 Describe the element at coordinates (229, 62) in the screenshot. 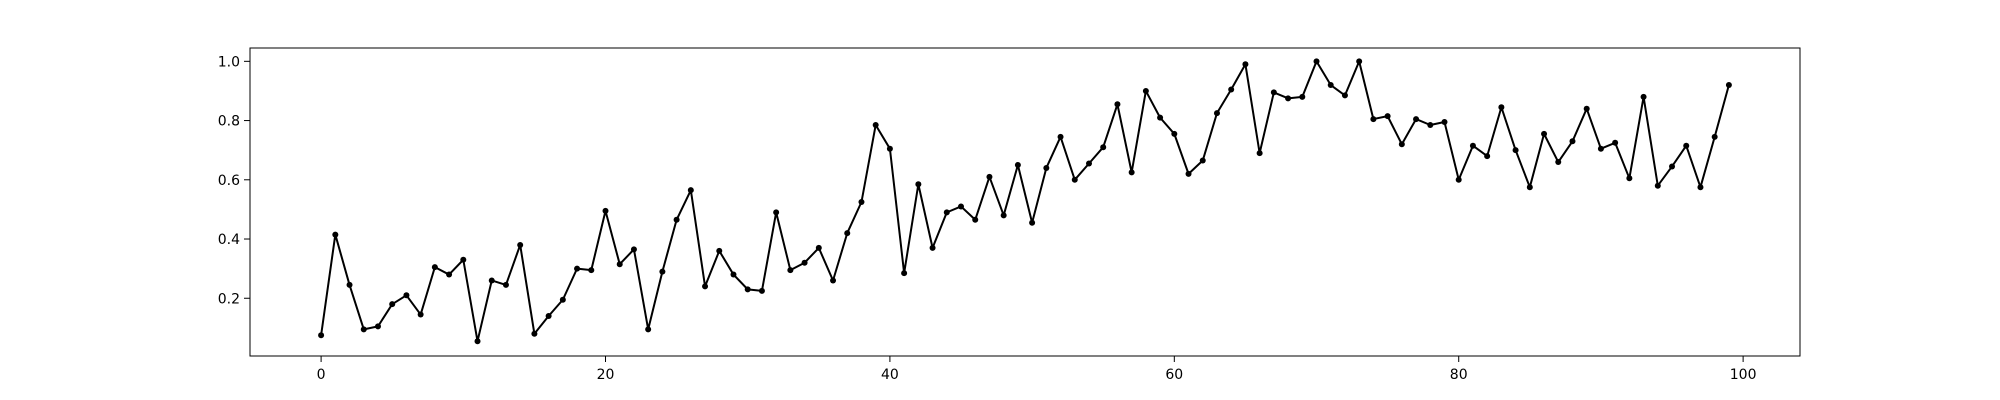

I see `y-tick-label: 1.0` at that location.